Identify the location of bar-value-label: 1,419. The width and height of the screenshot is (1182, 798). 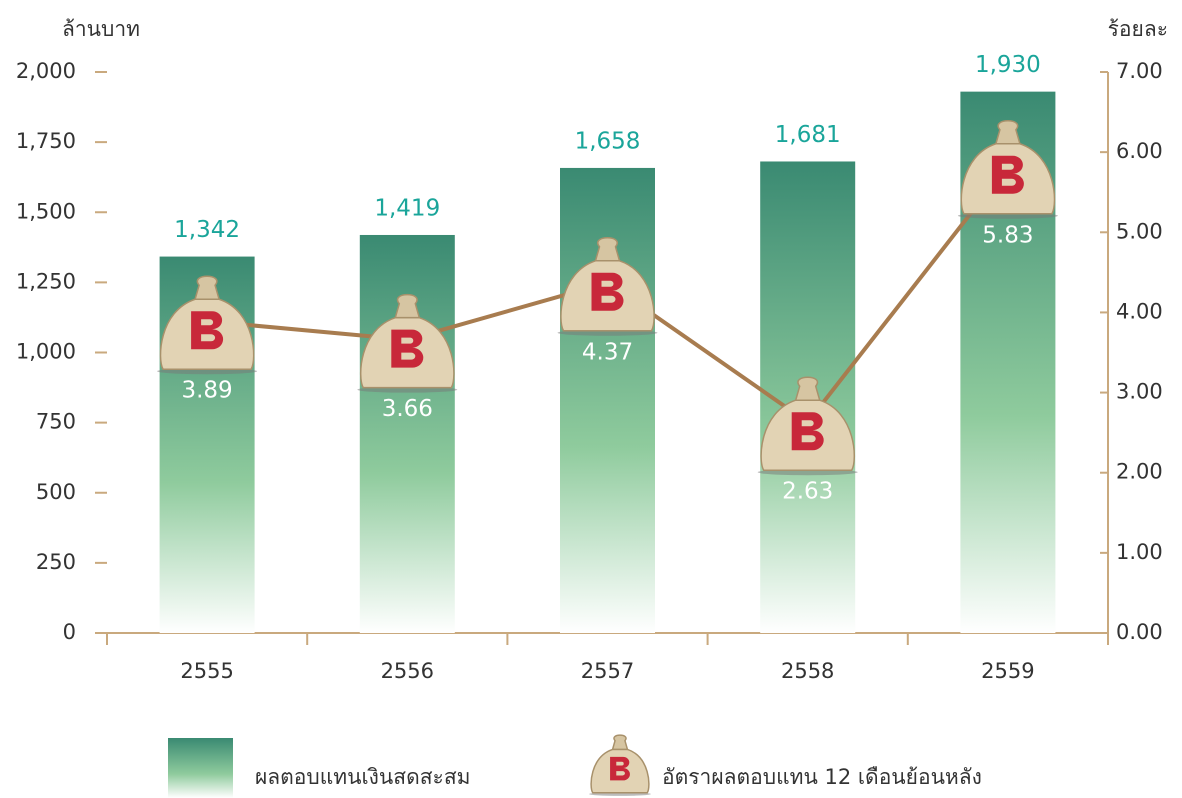
(407, 208).